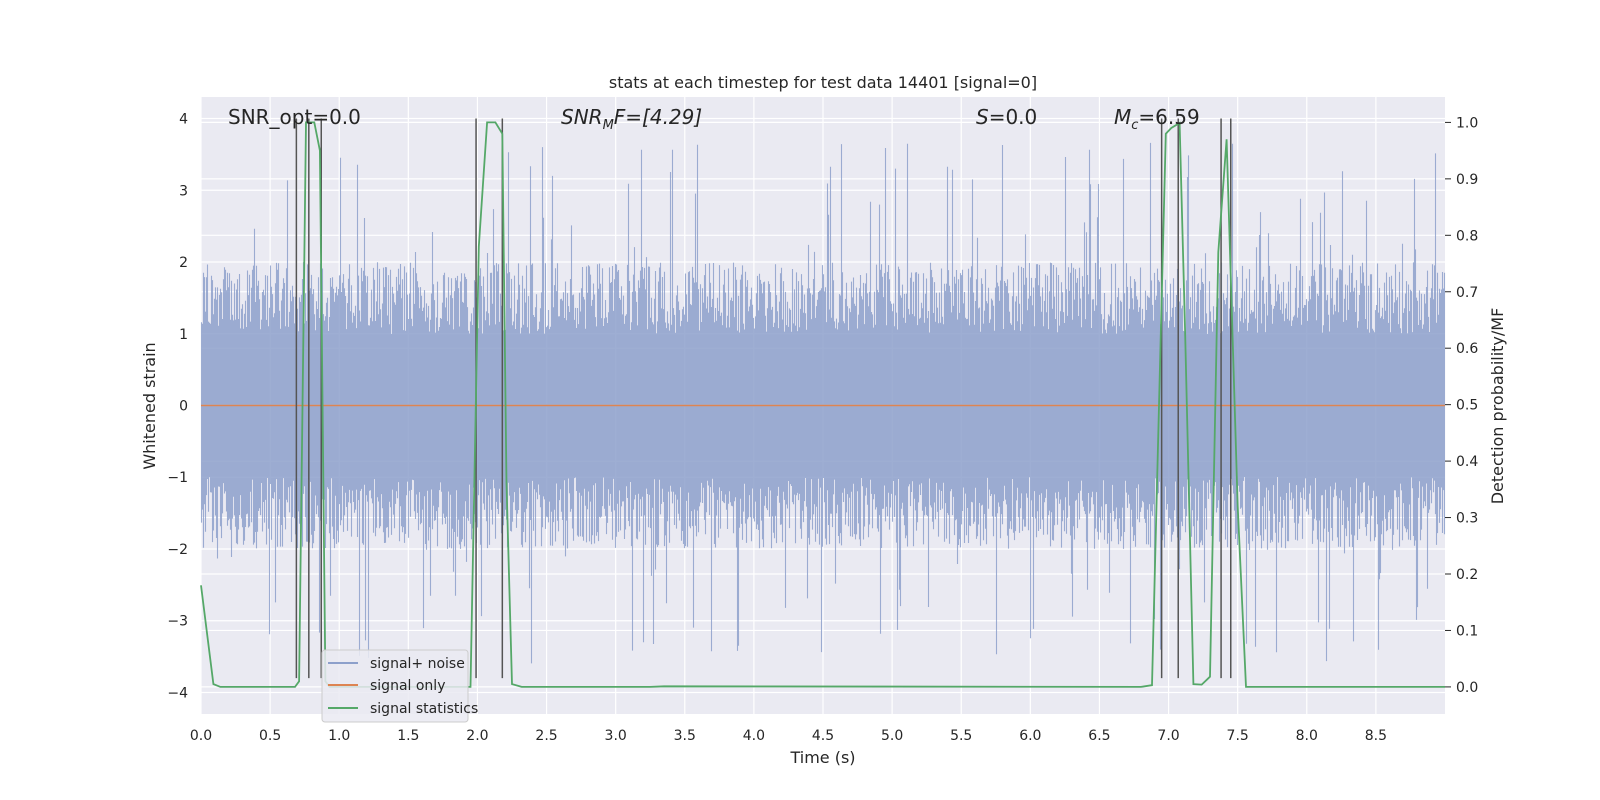  What do you see at coordinates (631, 119) in the screenshot?
I see `annotation-snr-mf: SNRMF=[4.29]` at bounding box center [631, 119].